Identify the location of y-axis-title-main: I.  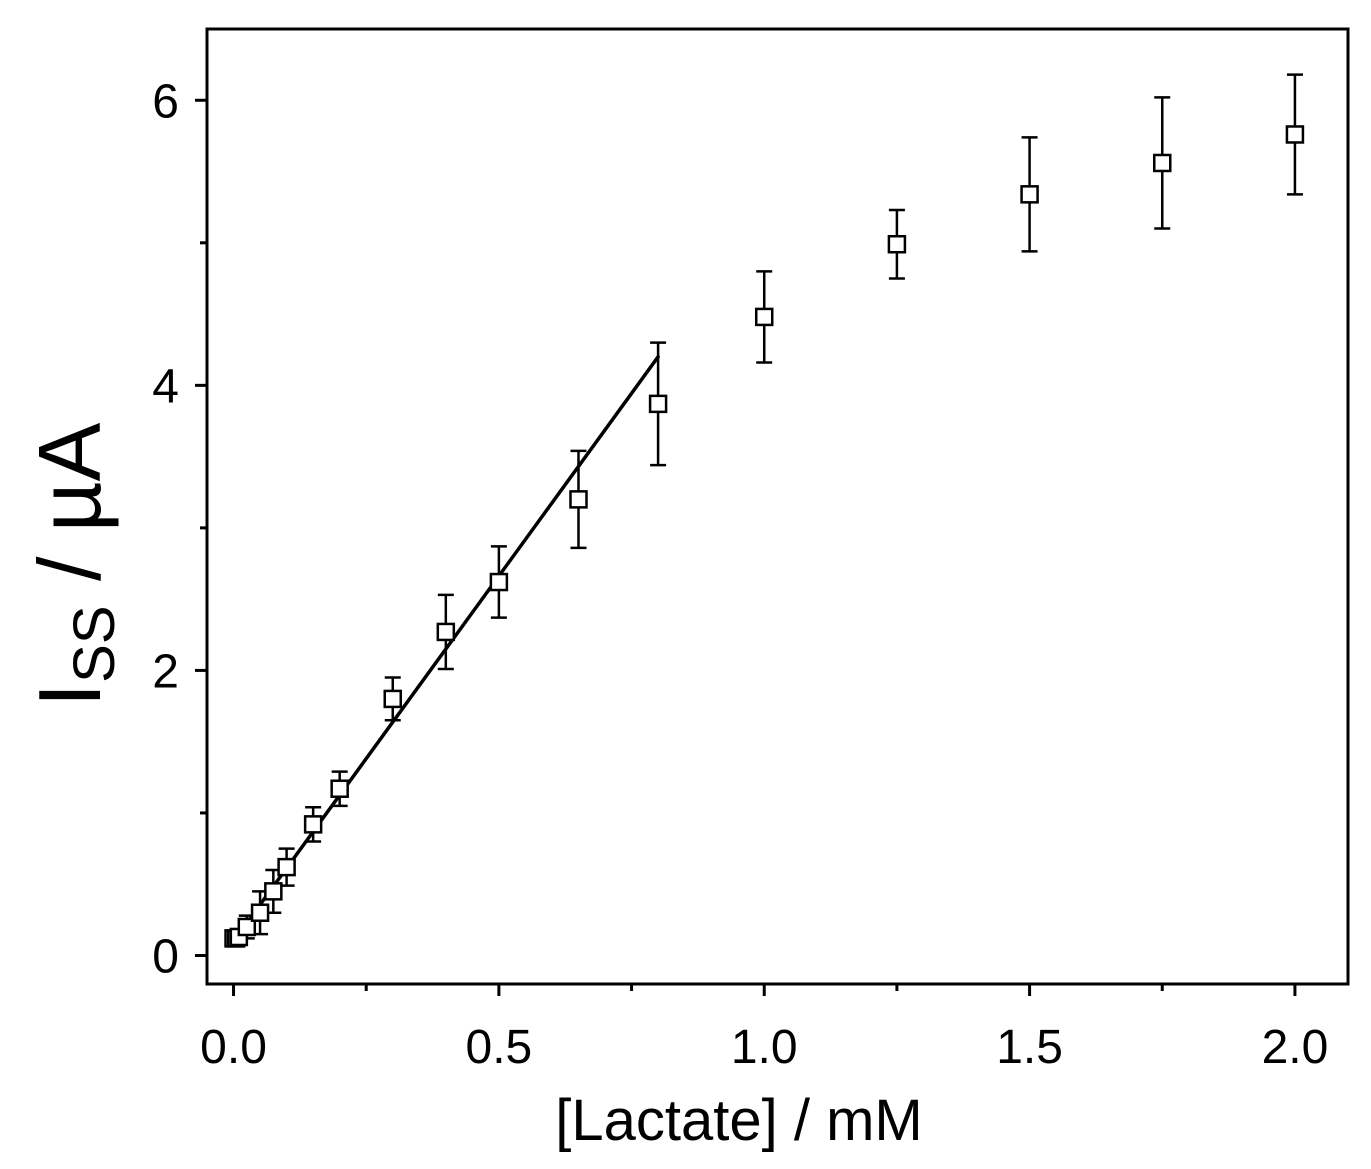
(69, 695).